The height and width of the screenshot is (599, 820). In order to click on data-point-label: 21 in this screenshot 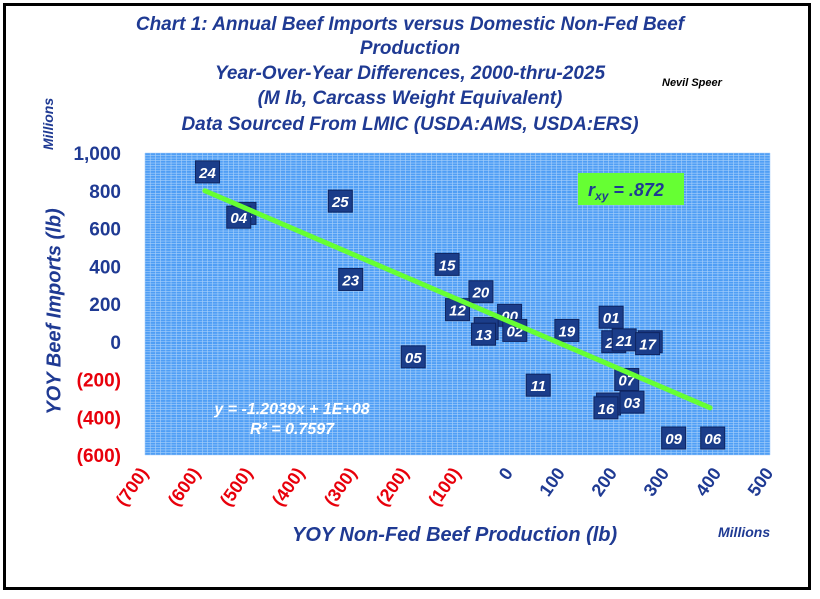, I will do `click(624, 341)`.